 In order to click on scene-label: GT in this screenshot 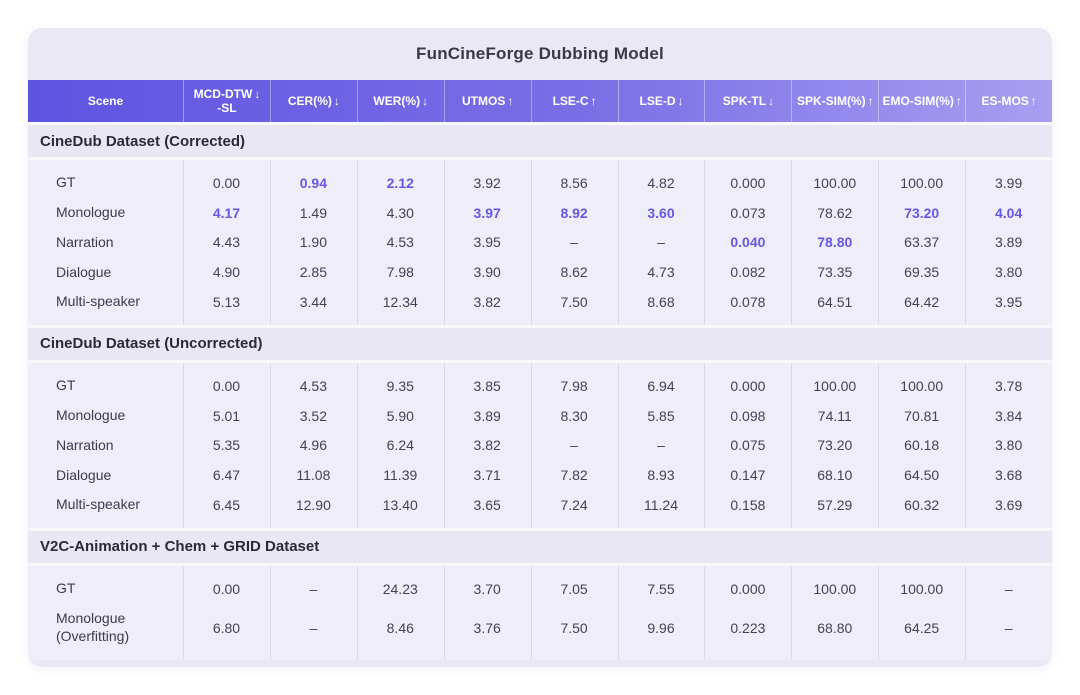, I will do `click(66, 385)`.